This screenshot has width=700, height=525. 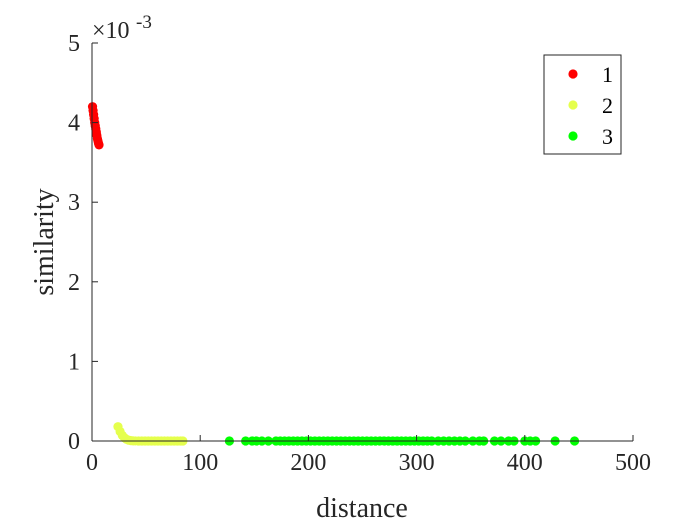 What do you see at coordinates (590, 136) in the screenshot?
I see `legend-entry-3: 3` at bounding box center [590, 136].